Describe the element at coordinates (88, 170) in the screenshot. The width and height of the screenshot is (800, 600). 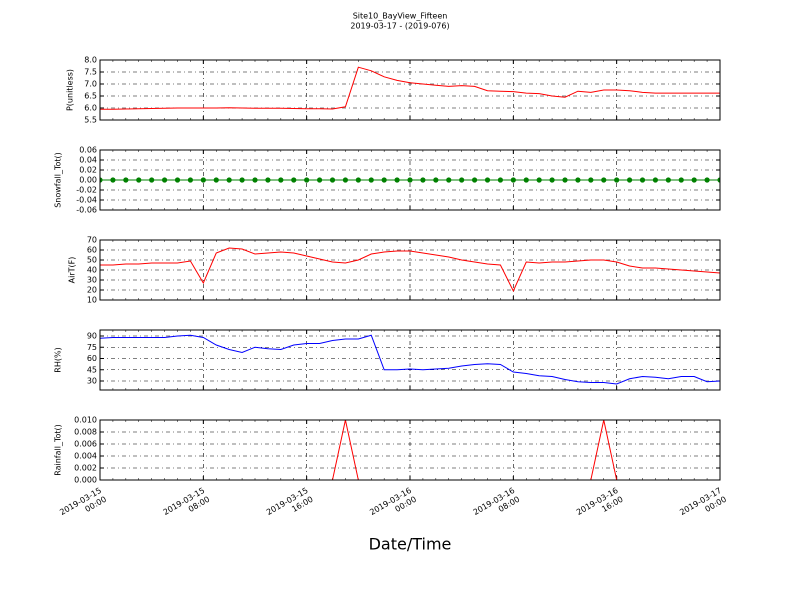
I see `y-tick-label: 0.02` at that location.